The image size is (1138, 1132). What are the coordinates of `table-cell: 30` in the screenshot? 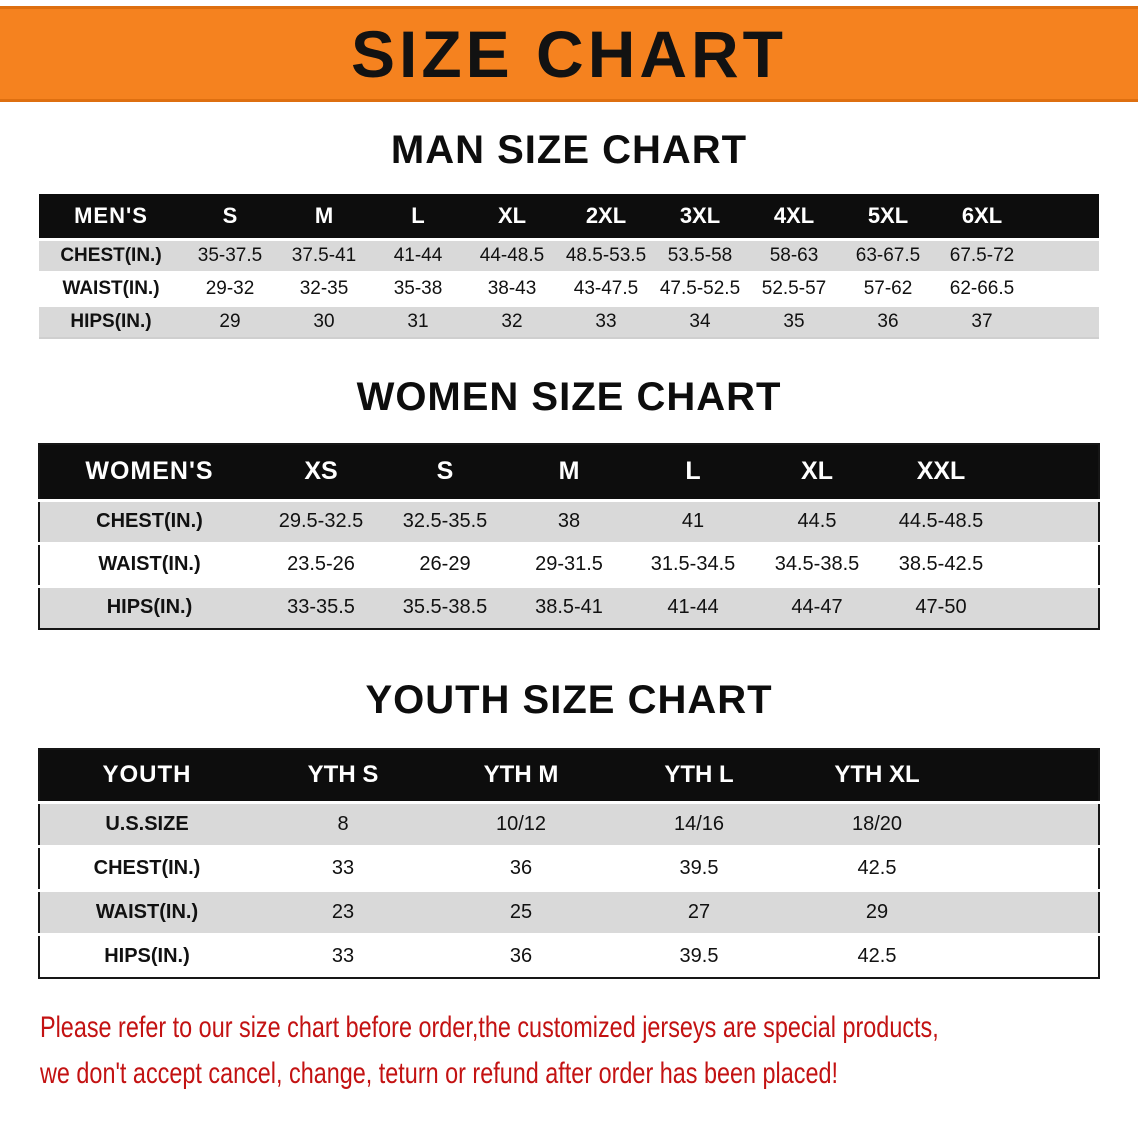 It's located at (324, 320).